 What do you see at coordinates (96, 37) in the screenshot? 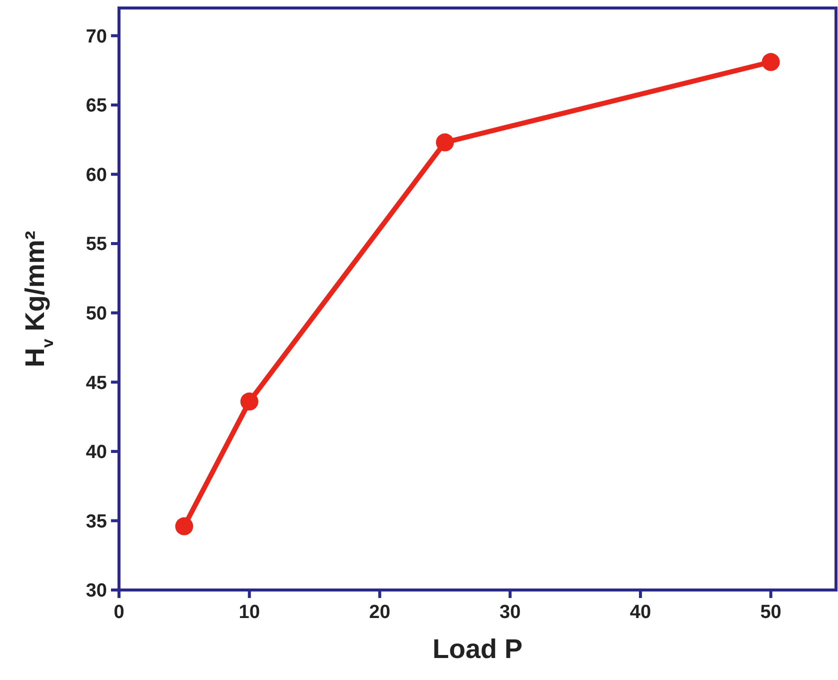
I see `y-tick-label: 70` at bounding box center [96, 37].